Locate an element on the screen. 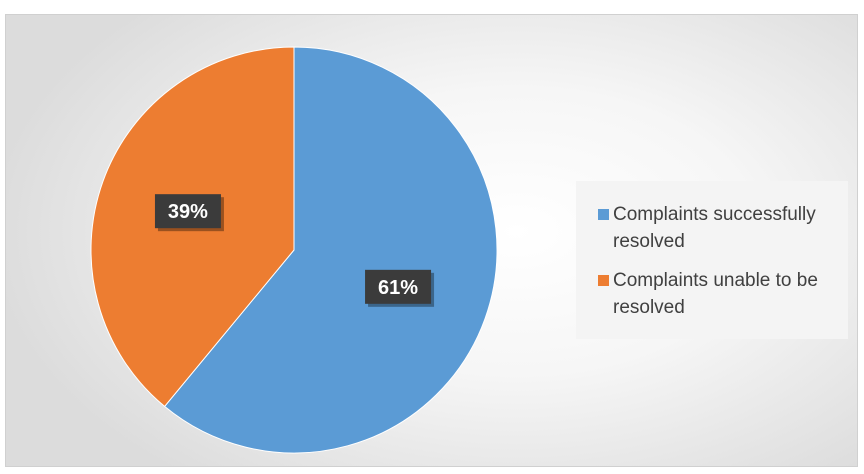  svg-text: 39% is located at coordinates (188, 212).